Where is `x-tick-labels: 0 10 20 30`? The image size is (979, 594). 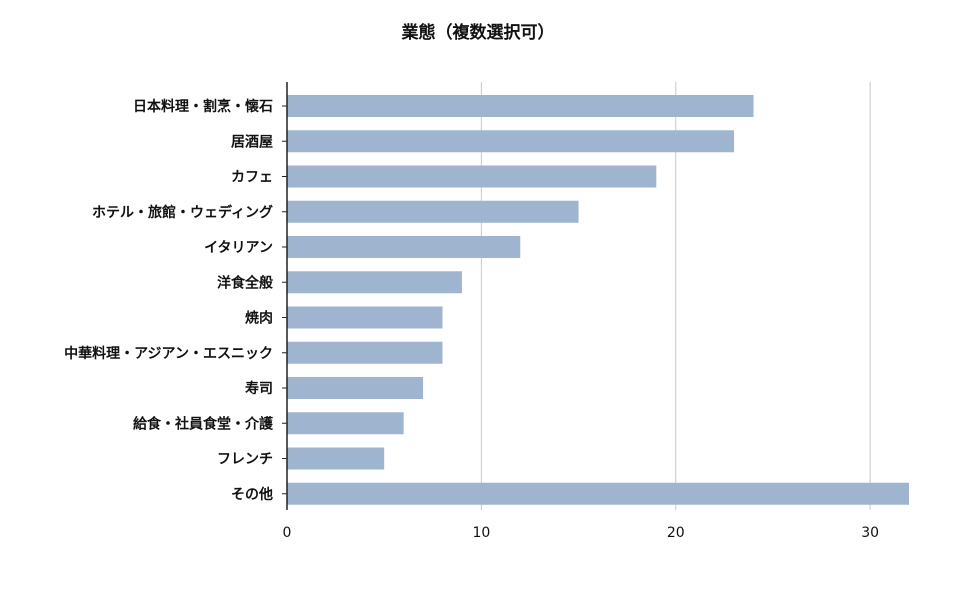
x-tick-labels: 0 10 20 30 is located at coordinates (581, 533).